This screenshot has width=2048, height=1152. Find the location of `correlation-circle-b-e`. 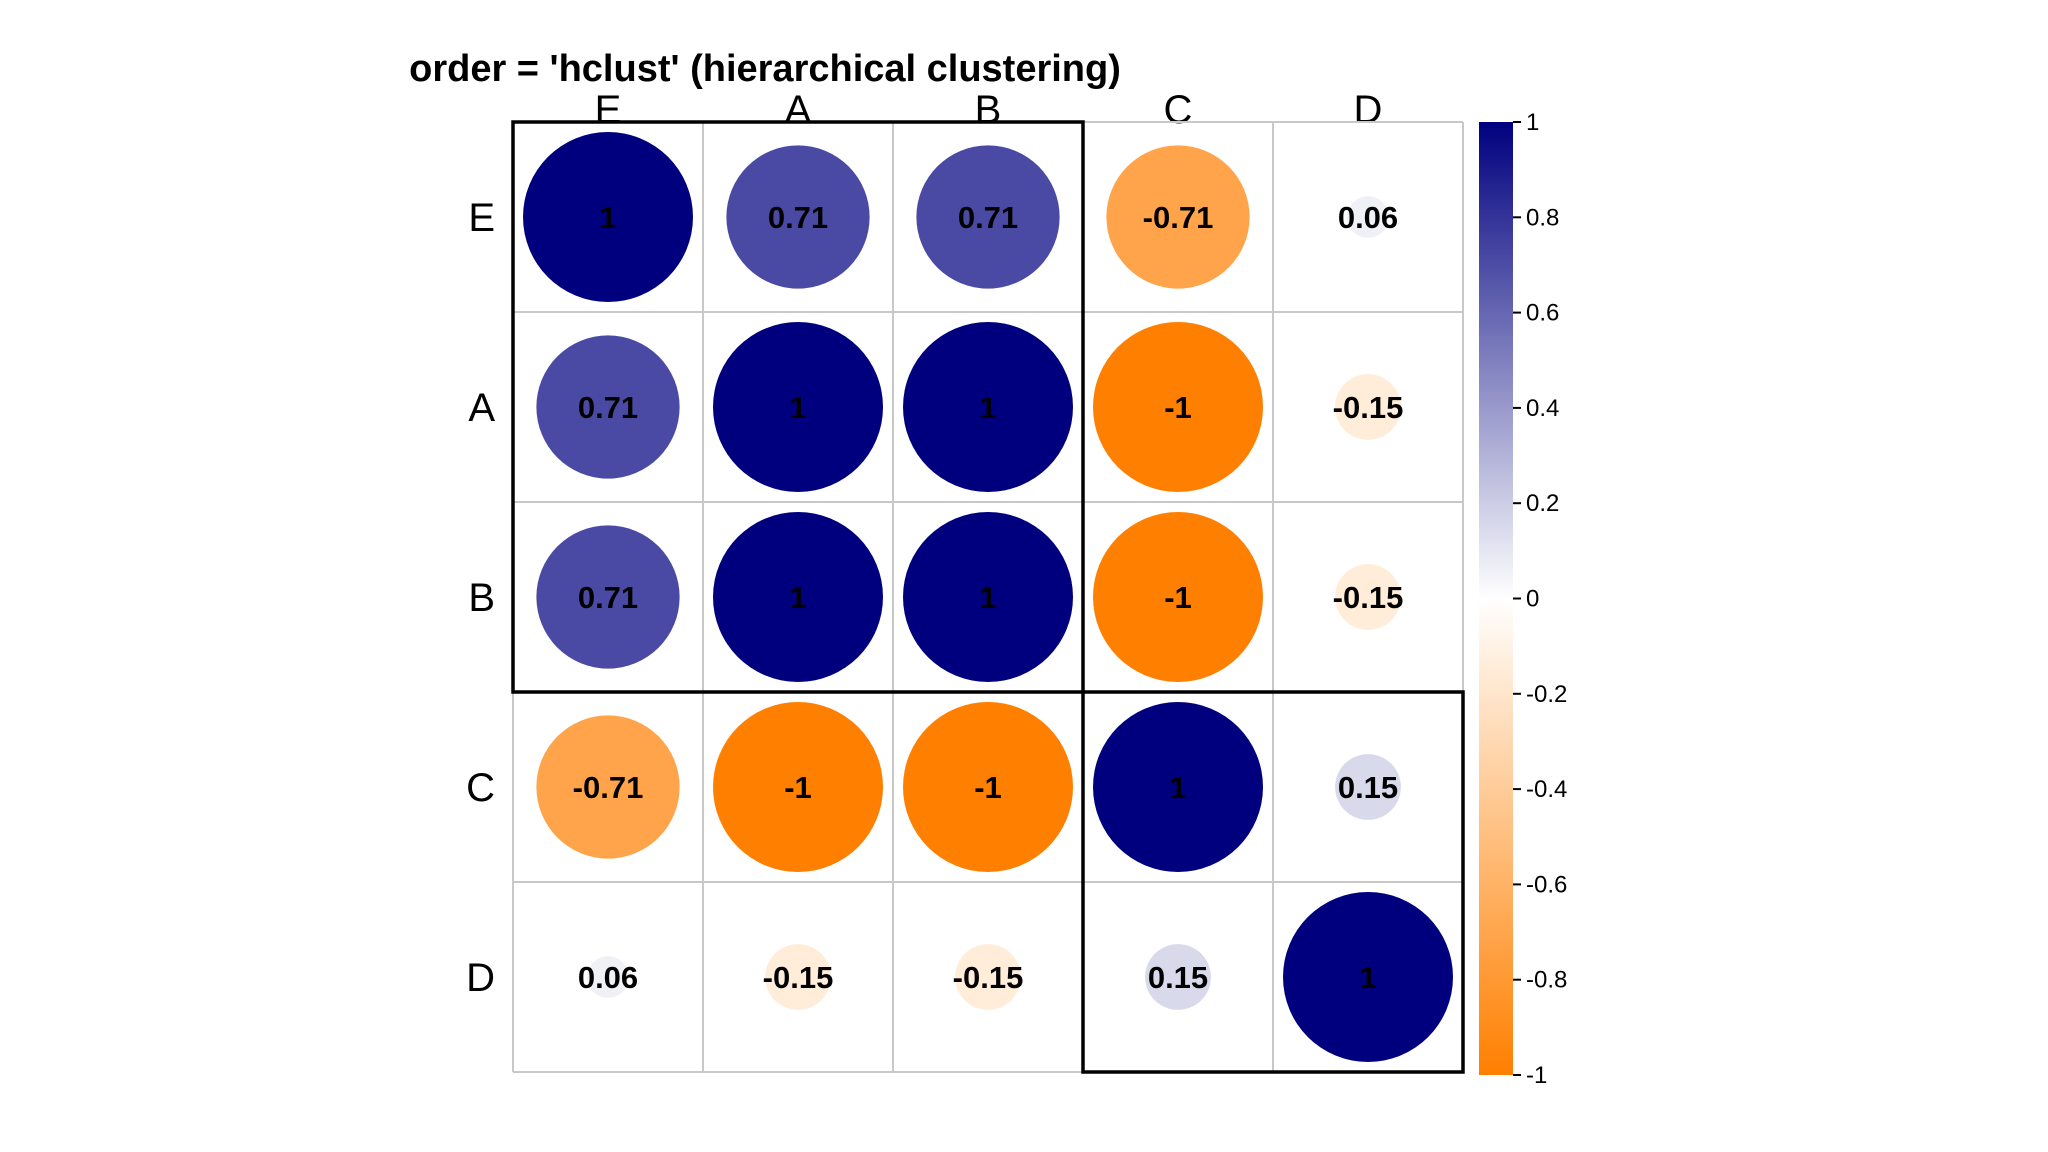

correlation-circle-b-e is located at coordinates (608, 597).